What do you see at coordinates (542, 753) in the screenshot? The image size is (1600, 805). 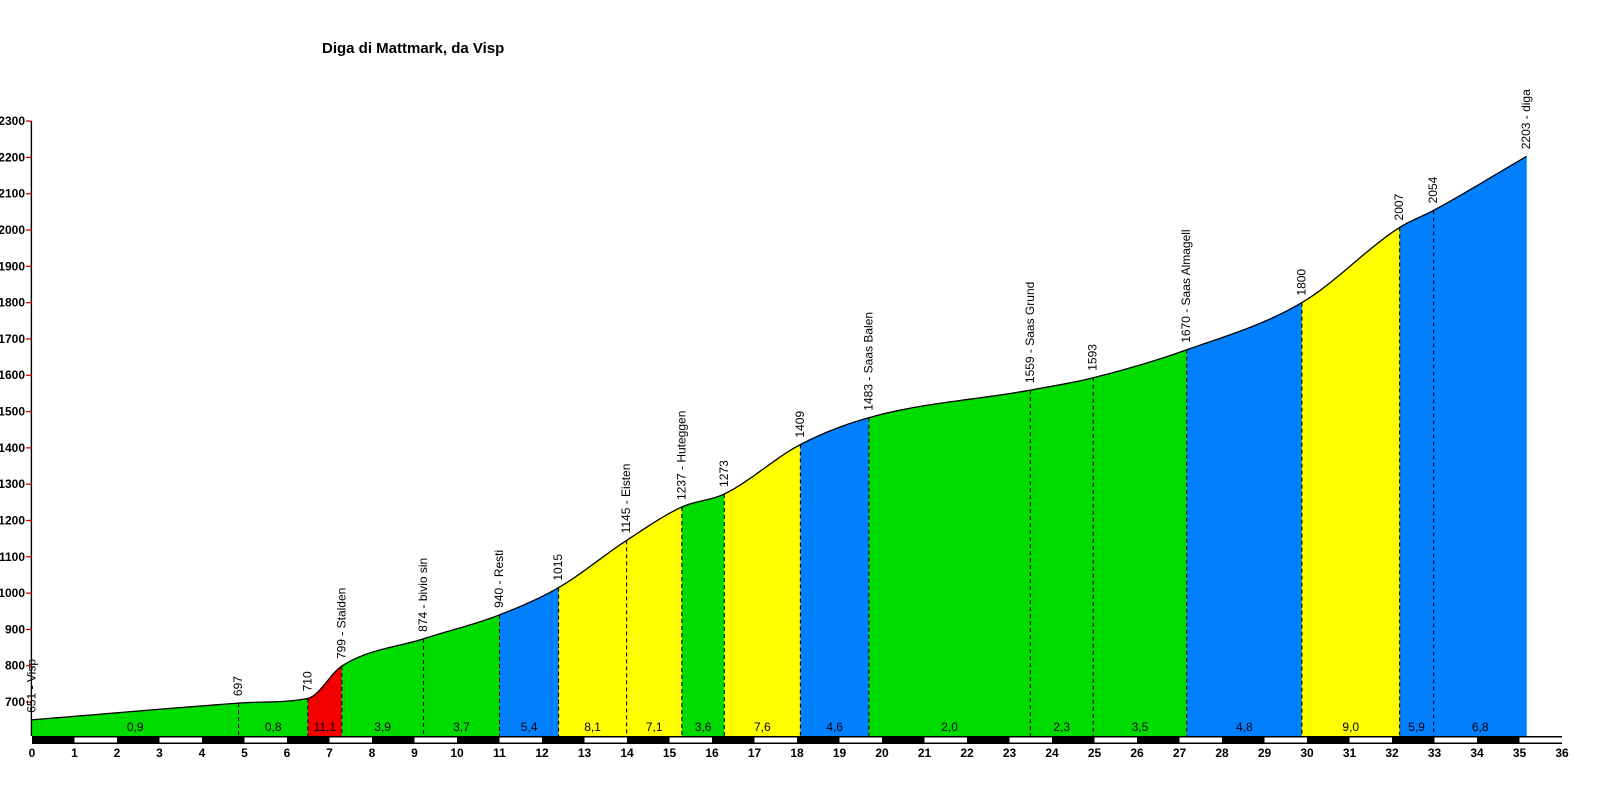 I see `x-tick-label: 12` at bounding box center [542, 753].